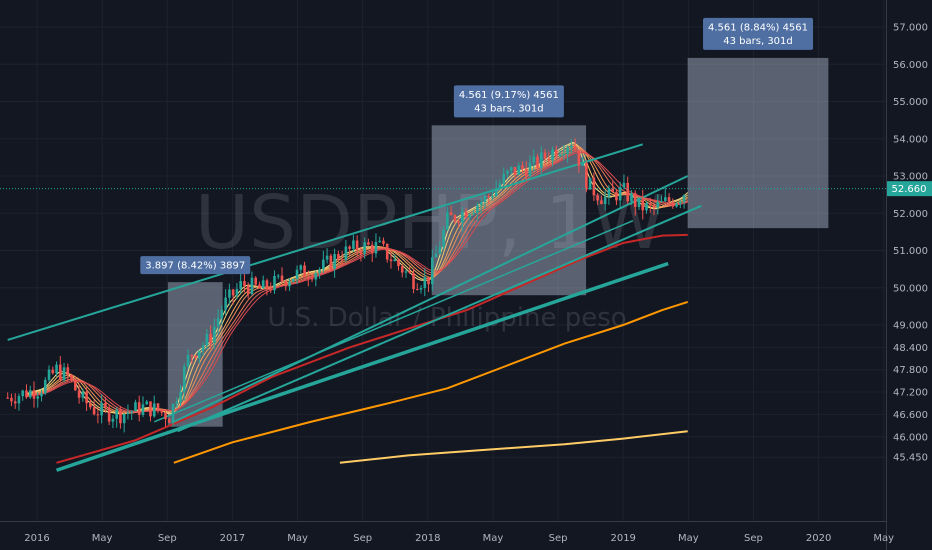 Image resolution: width=932 pixels, height=550 pixels. I want to click on price-range-label-bg, so click(758, 33).